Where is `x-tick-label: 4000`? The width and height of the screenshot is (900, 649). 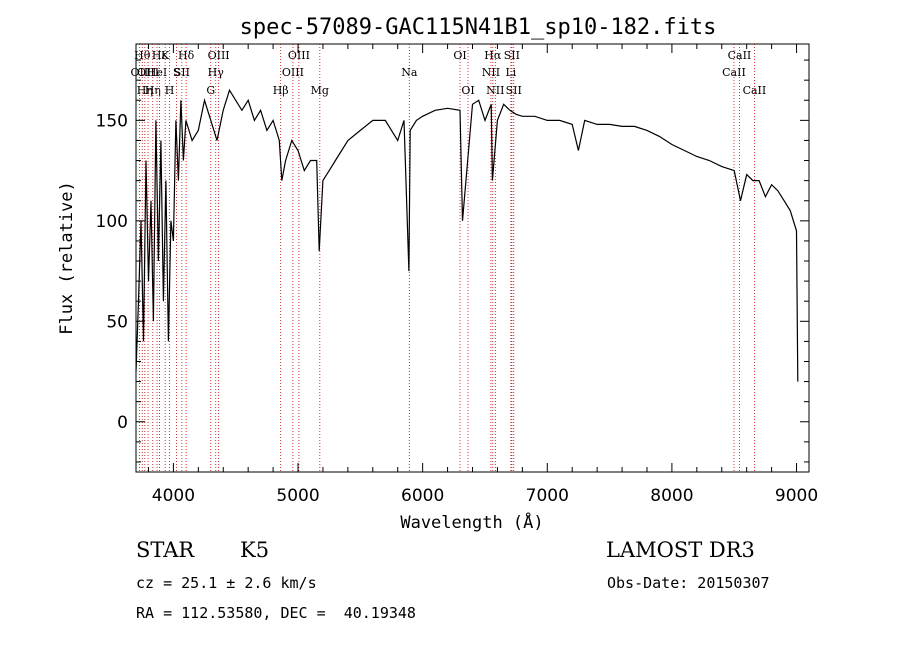 x-tick-label: 4000 is located at coordinates (173, 496).